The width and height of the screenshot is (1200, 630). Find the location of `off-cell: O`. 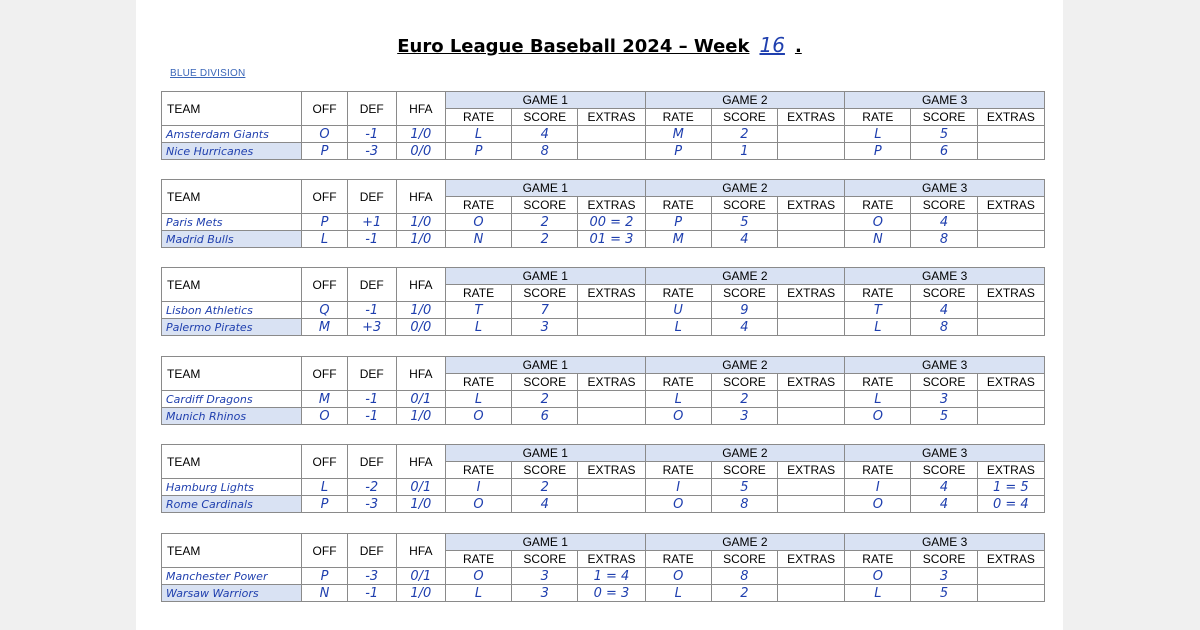

off-cell: O is located at coordinates (324, 134).